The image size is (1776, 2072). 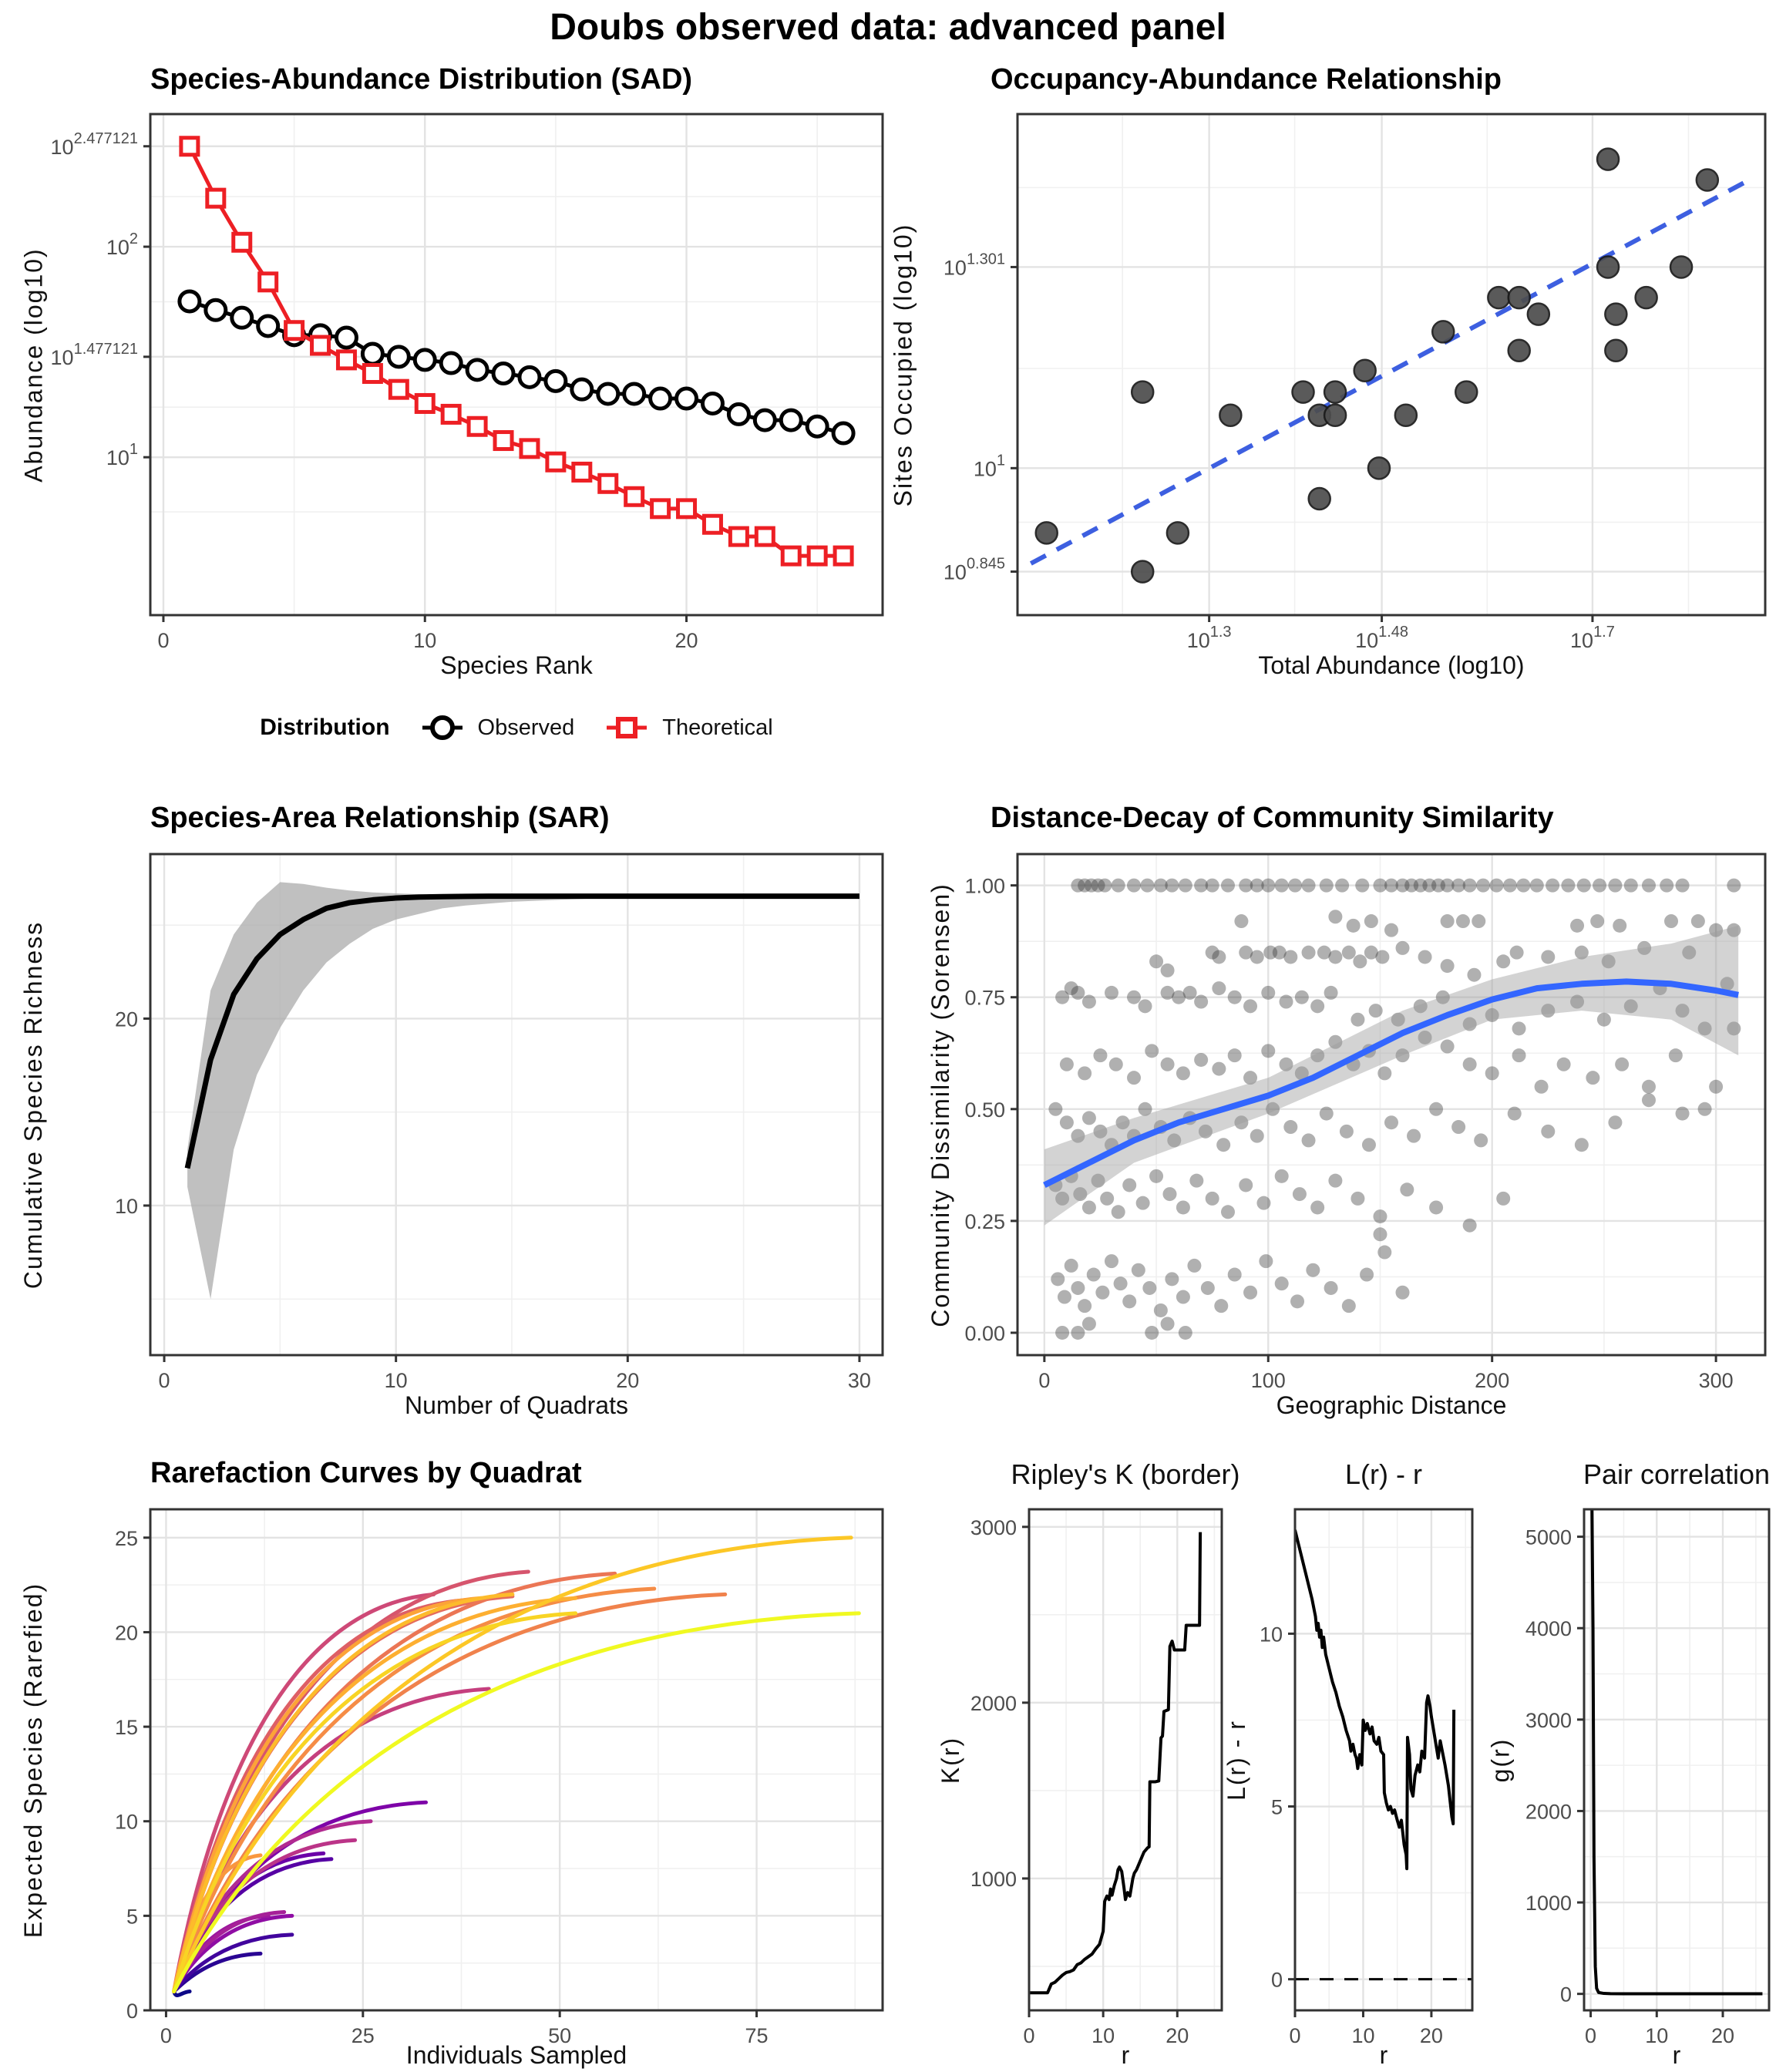 What do you see at coordinates (984, 999) in the screenshot?
I see `svg-text: 0.75` at bounding box center [984, 999].